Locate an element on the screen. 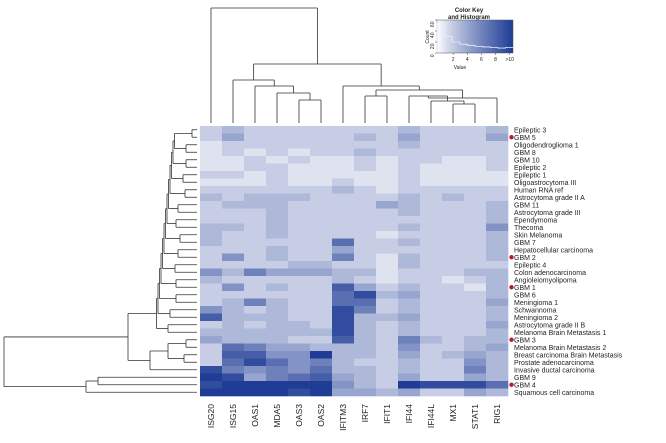 The image size is (666, 443). row-label: GBM 4 is located at coordinates (525, 385).